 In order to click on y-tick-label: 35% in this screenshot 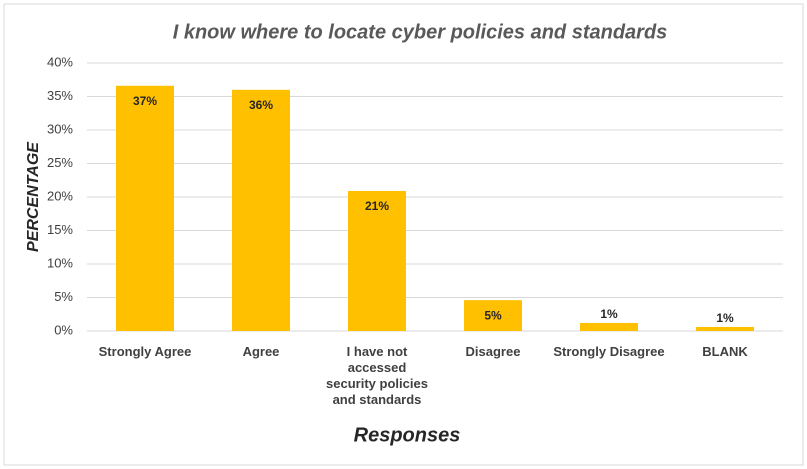, I will do `click(60, 95)`.